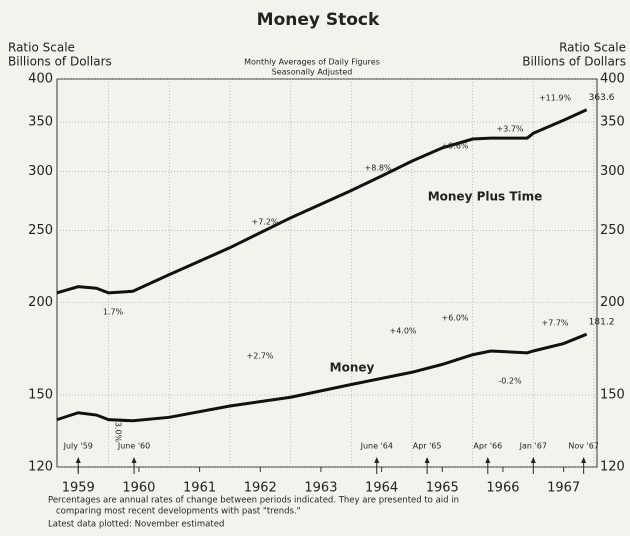 The image size is (630, 536). I want to click on trend-annotation: +2.7%, so click(259, 356).